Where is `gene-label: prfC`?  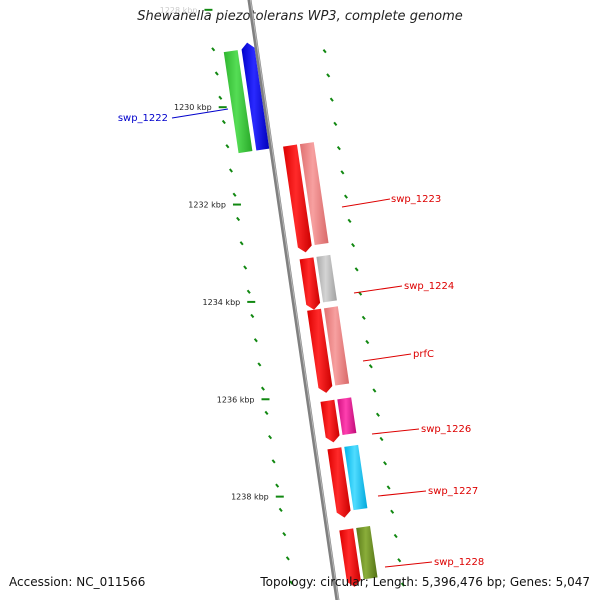 gene-label: prfC is located at coordinates (423, 354).